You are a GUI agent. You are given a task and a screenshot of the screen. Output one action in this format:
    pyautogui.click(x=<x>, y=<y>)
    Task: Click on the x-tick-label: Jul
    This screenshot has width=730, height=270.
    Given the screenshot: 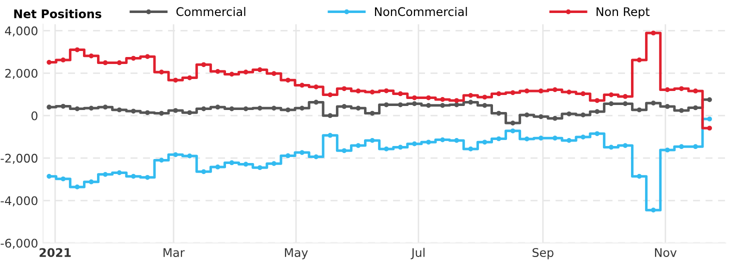 What is the action you would take?
    pyautogui.click(x=417, y=254)
    